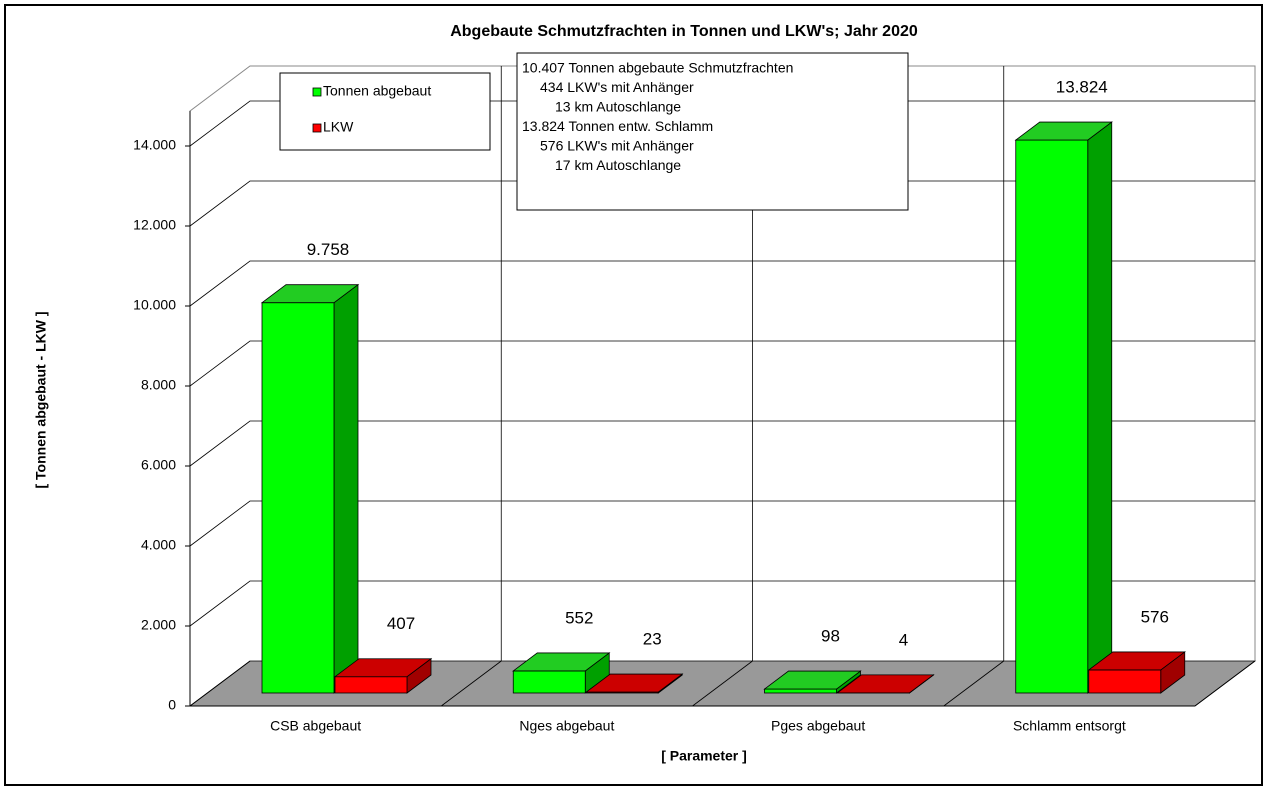 The image size is (1268, 791). Describe the element at coordinates (328, 249) in the screenshot. I see `data-label: 9.758` at that location.